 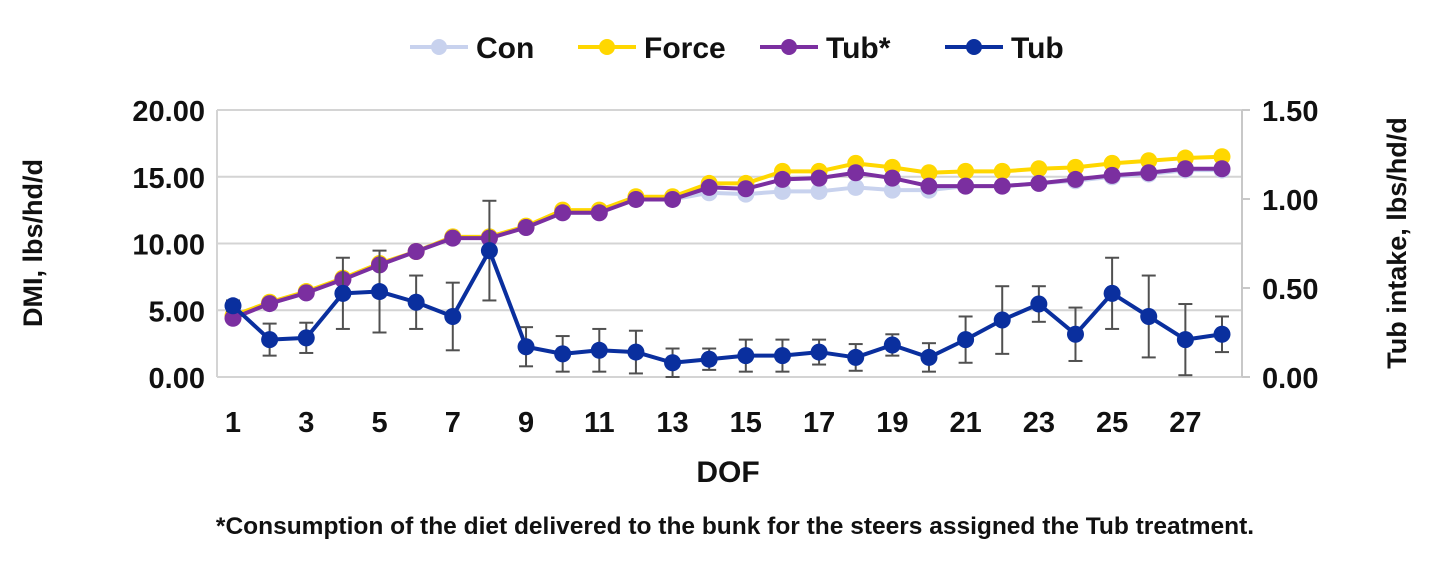 I want to click on x-tick-label: 19, so click(x=892, y=423).